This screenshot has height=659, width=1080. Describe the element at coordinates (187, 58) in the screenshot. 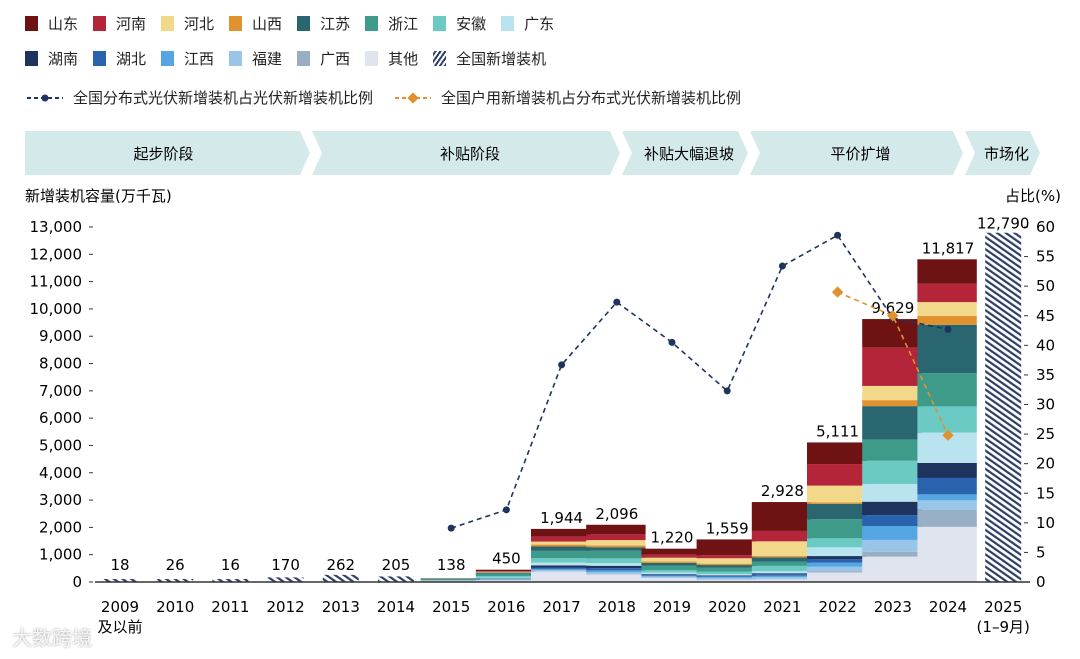

I see `legend-item: 江西` at that location.